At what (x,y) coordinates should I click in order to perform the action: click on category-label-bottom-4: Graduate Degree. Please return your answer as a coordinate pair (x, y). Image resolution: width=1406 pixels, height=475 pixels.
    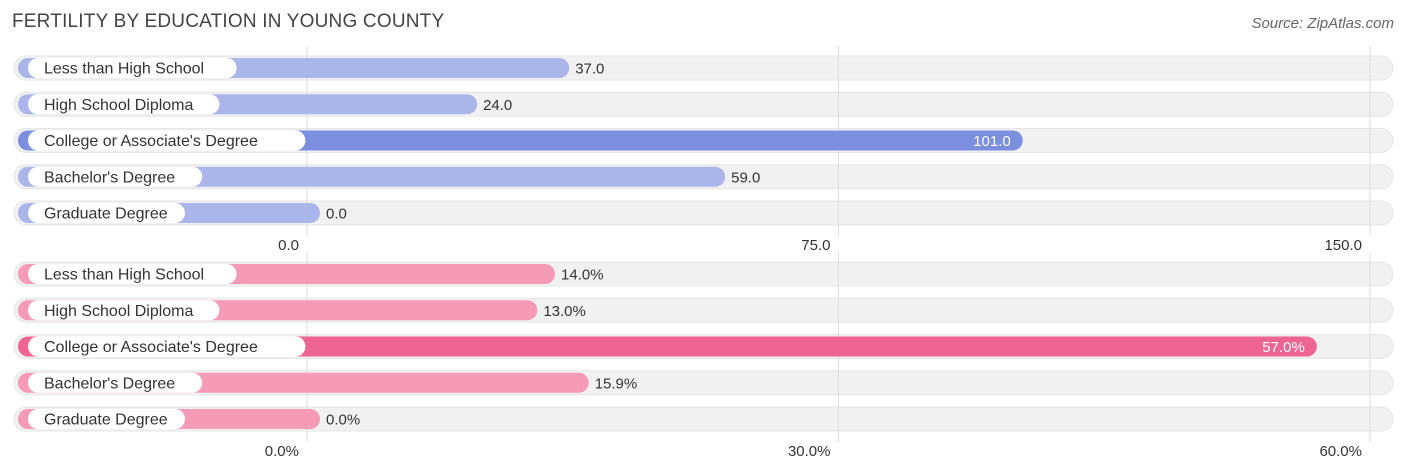
    Looking at the image, I should click on (106, 420).